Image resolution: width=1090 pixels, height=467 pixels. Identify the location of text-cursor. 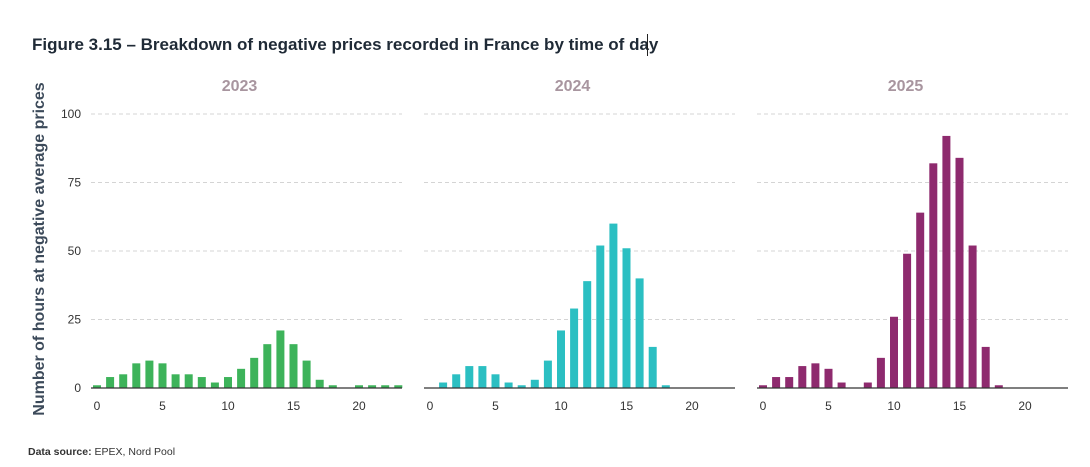
(647, 45).